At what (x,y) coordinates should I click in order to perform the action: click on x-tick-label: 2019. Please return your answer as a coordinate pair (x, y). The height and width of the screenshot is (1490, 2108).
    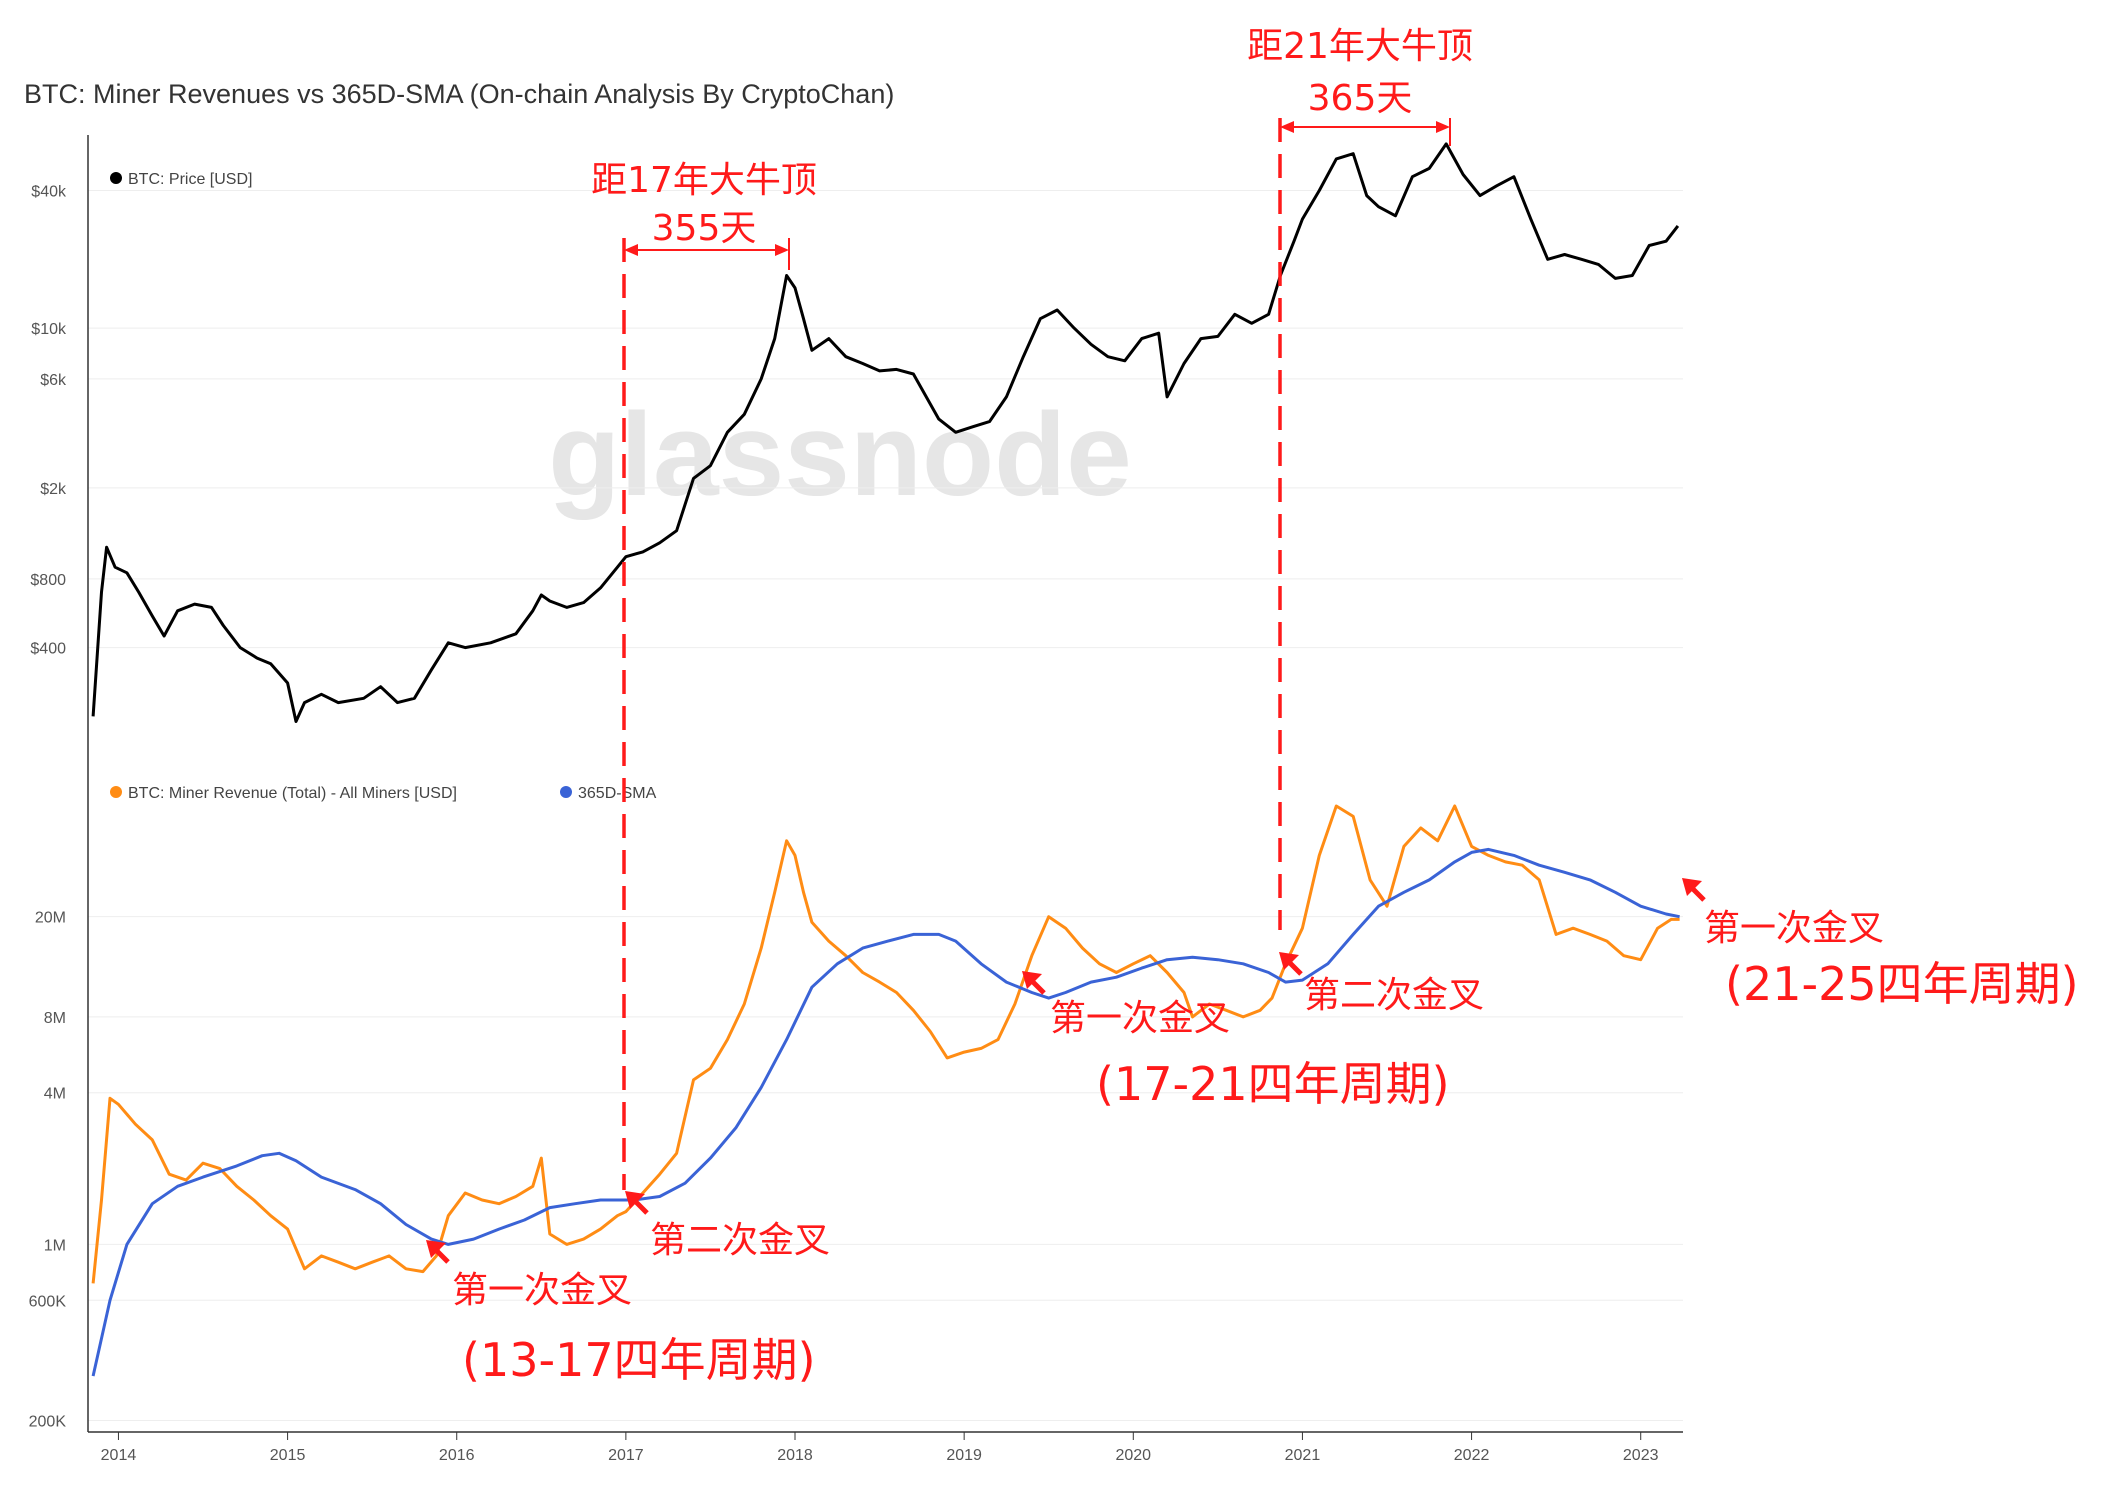
    Looking at the image, I should click on (964, 1455).